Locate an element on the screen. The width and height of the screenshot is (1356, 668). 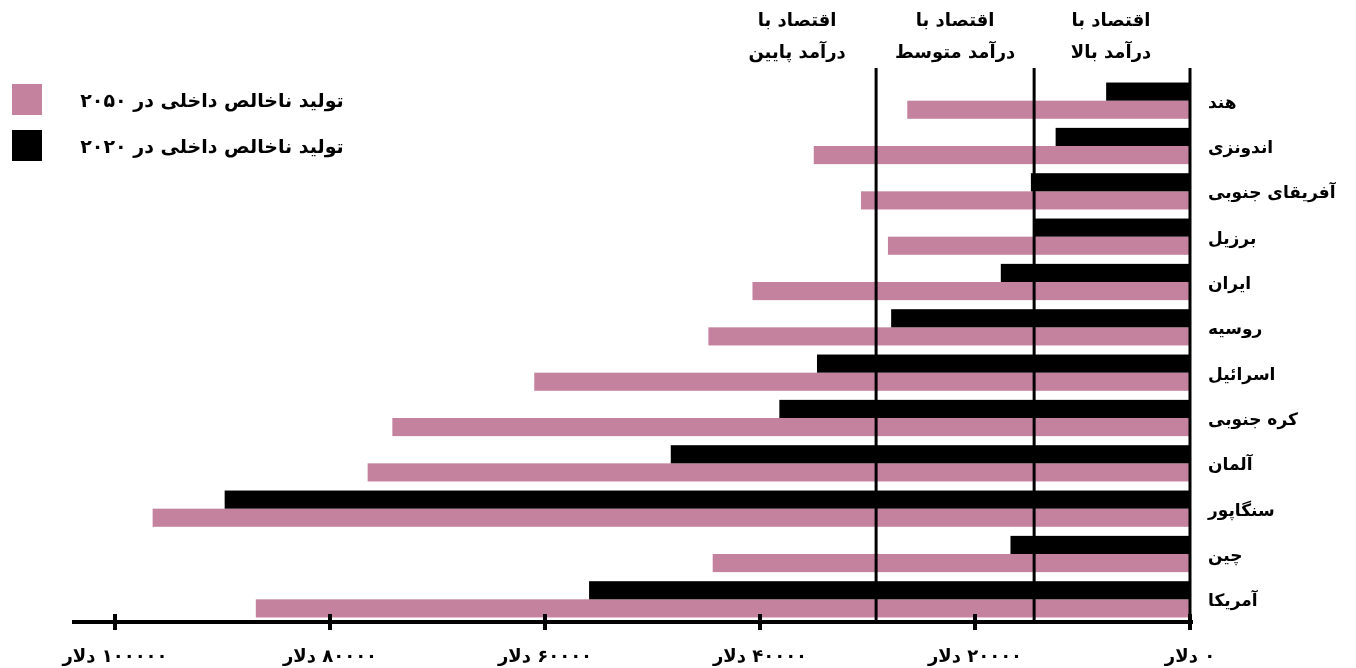
y-tick-label: برزیل is located at coordinates (1232, 238).